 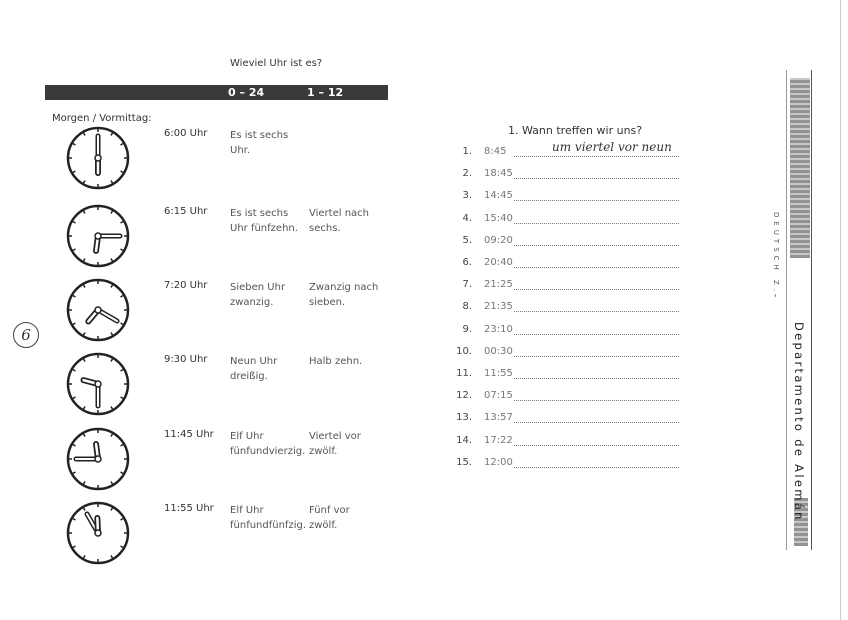 What do you see at coordinates (467, 174) in the screenshot?
I see `item-number: 2.` at bounding box center [467, 174].